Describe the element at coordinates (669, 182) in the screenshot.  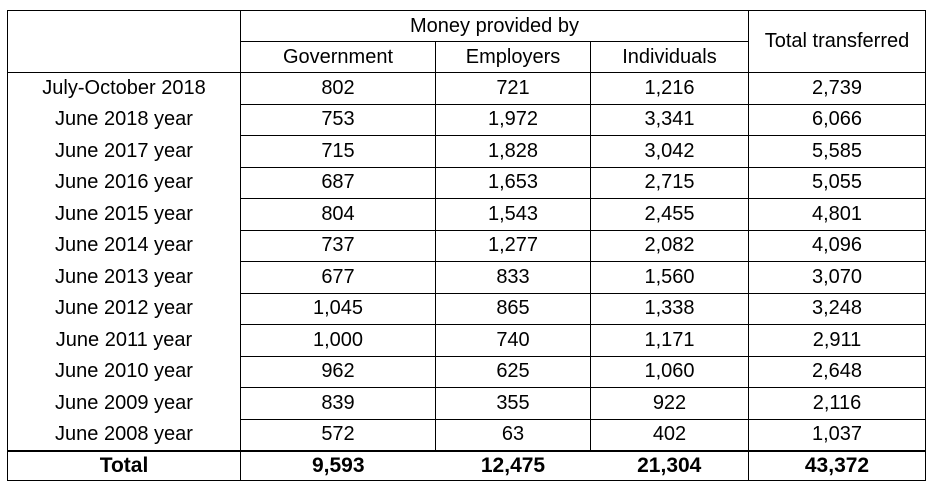
I see `individuals-value: 2,715` at that location.